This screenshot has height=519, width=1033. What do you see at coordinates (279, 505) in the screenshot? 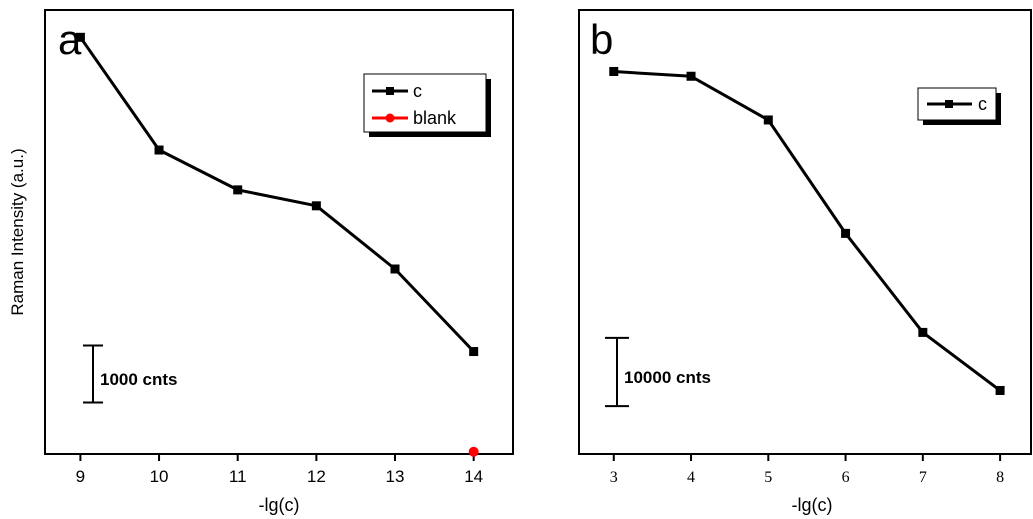
I see `x-axis-label-a: -lg(c)` at bounding box center [279, 505].